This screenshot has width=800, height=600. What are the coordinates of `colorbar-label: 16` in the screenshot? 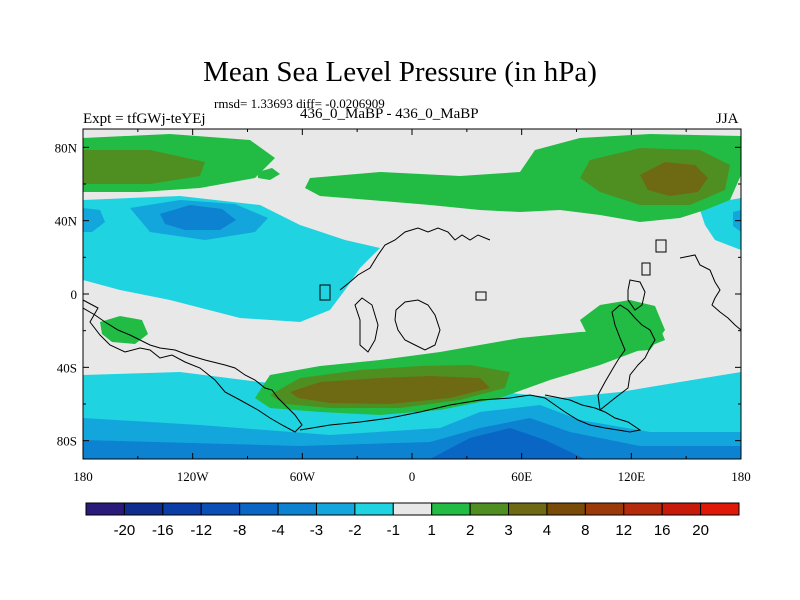 It's located at (662, 530).